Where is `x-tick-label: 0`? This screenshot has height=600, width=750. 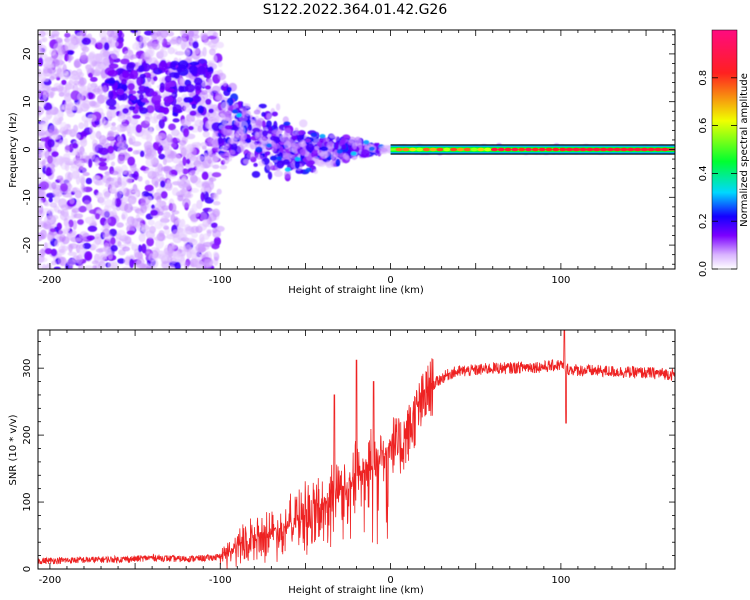
x-tick-label: 0 is located at coordinates (390, 580).